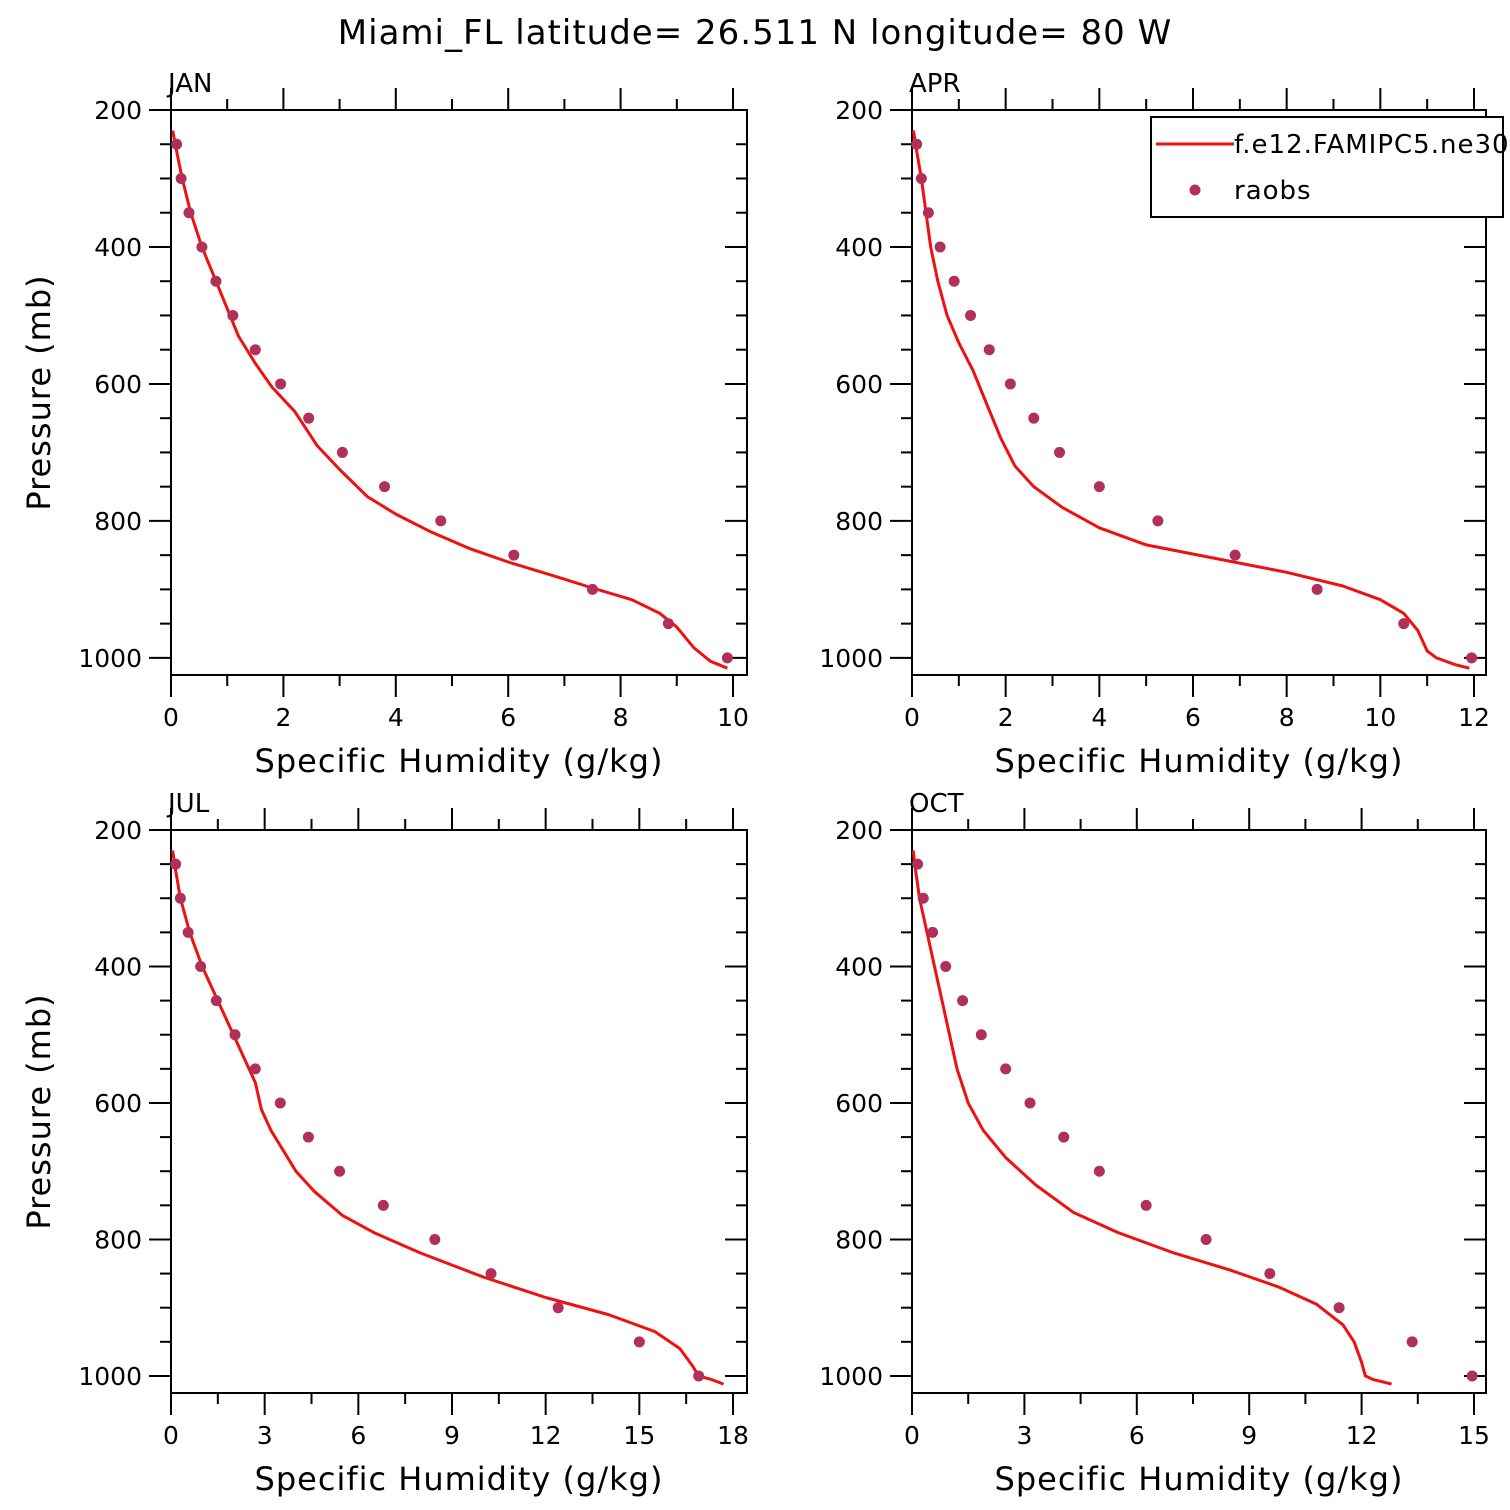  What do you see at coordinates (733, 1435) in the screenshot?
I see `x-tick-label: 18` at bounding box center [733, 1435].